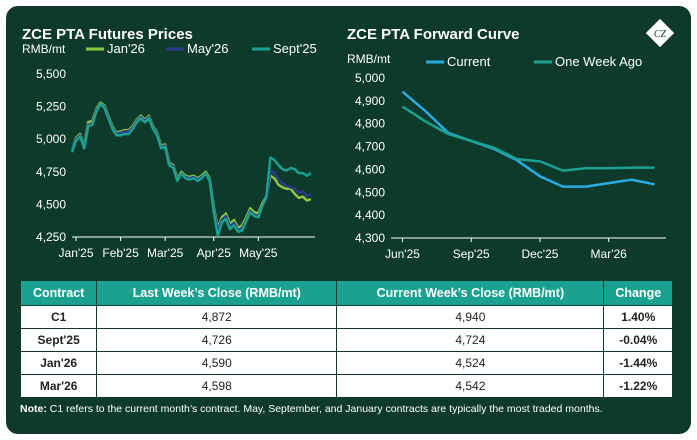 The width and height of the screenshot is (697, 440). I want to click on legend-label: Jan'26, so click(126, 48).